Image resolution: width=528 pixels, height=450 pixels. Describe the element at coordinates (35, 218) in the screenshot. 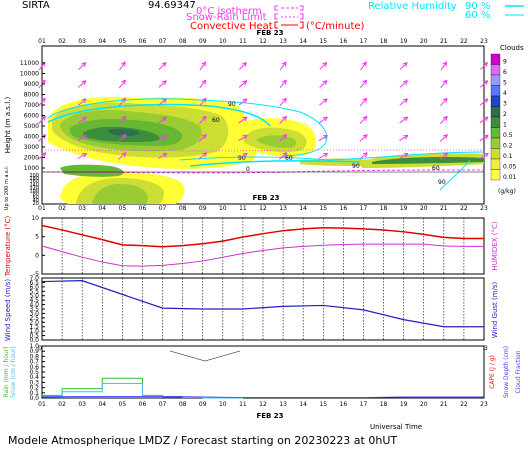

I see `y-tick-label: 10` at that location.